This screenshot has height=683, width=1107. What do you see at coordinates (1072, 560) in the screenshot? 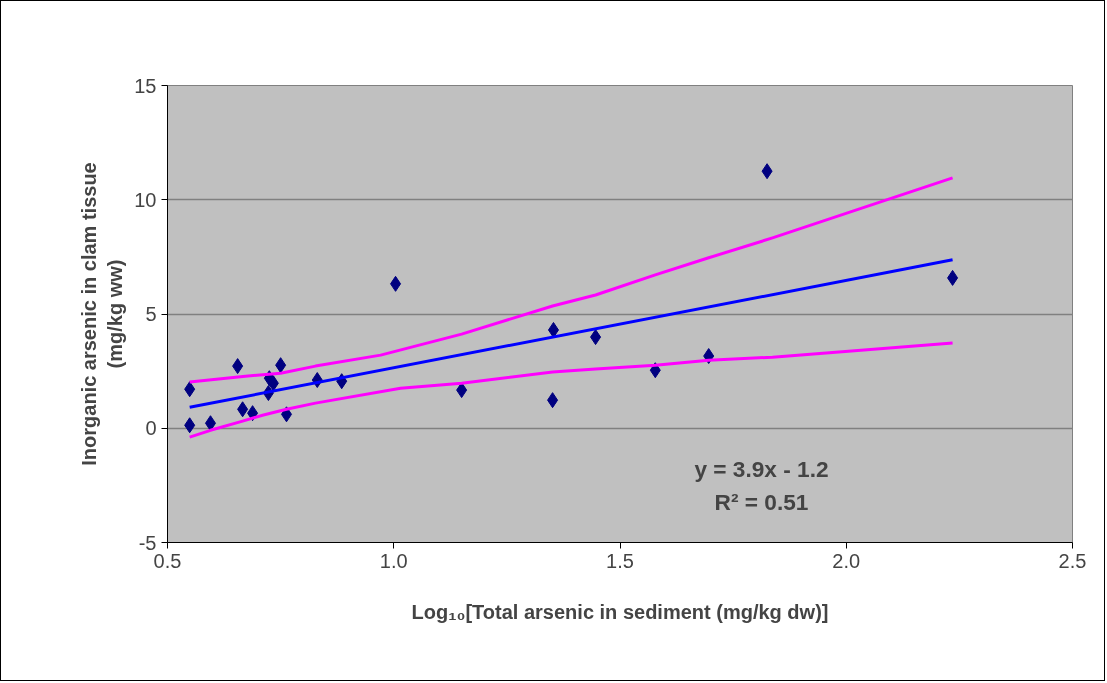
I see `x-tick-label: 2.5` at bounding box center [1072, 560].